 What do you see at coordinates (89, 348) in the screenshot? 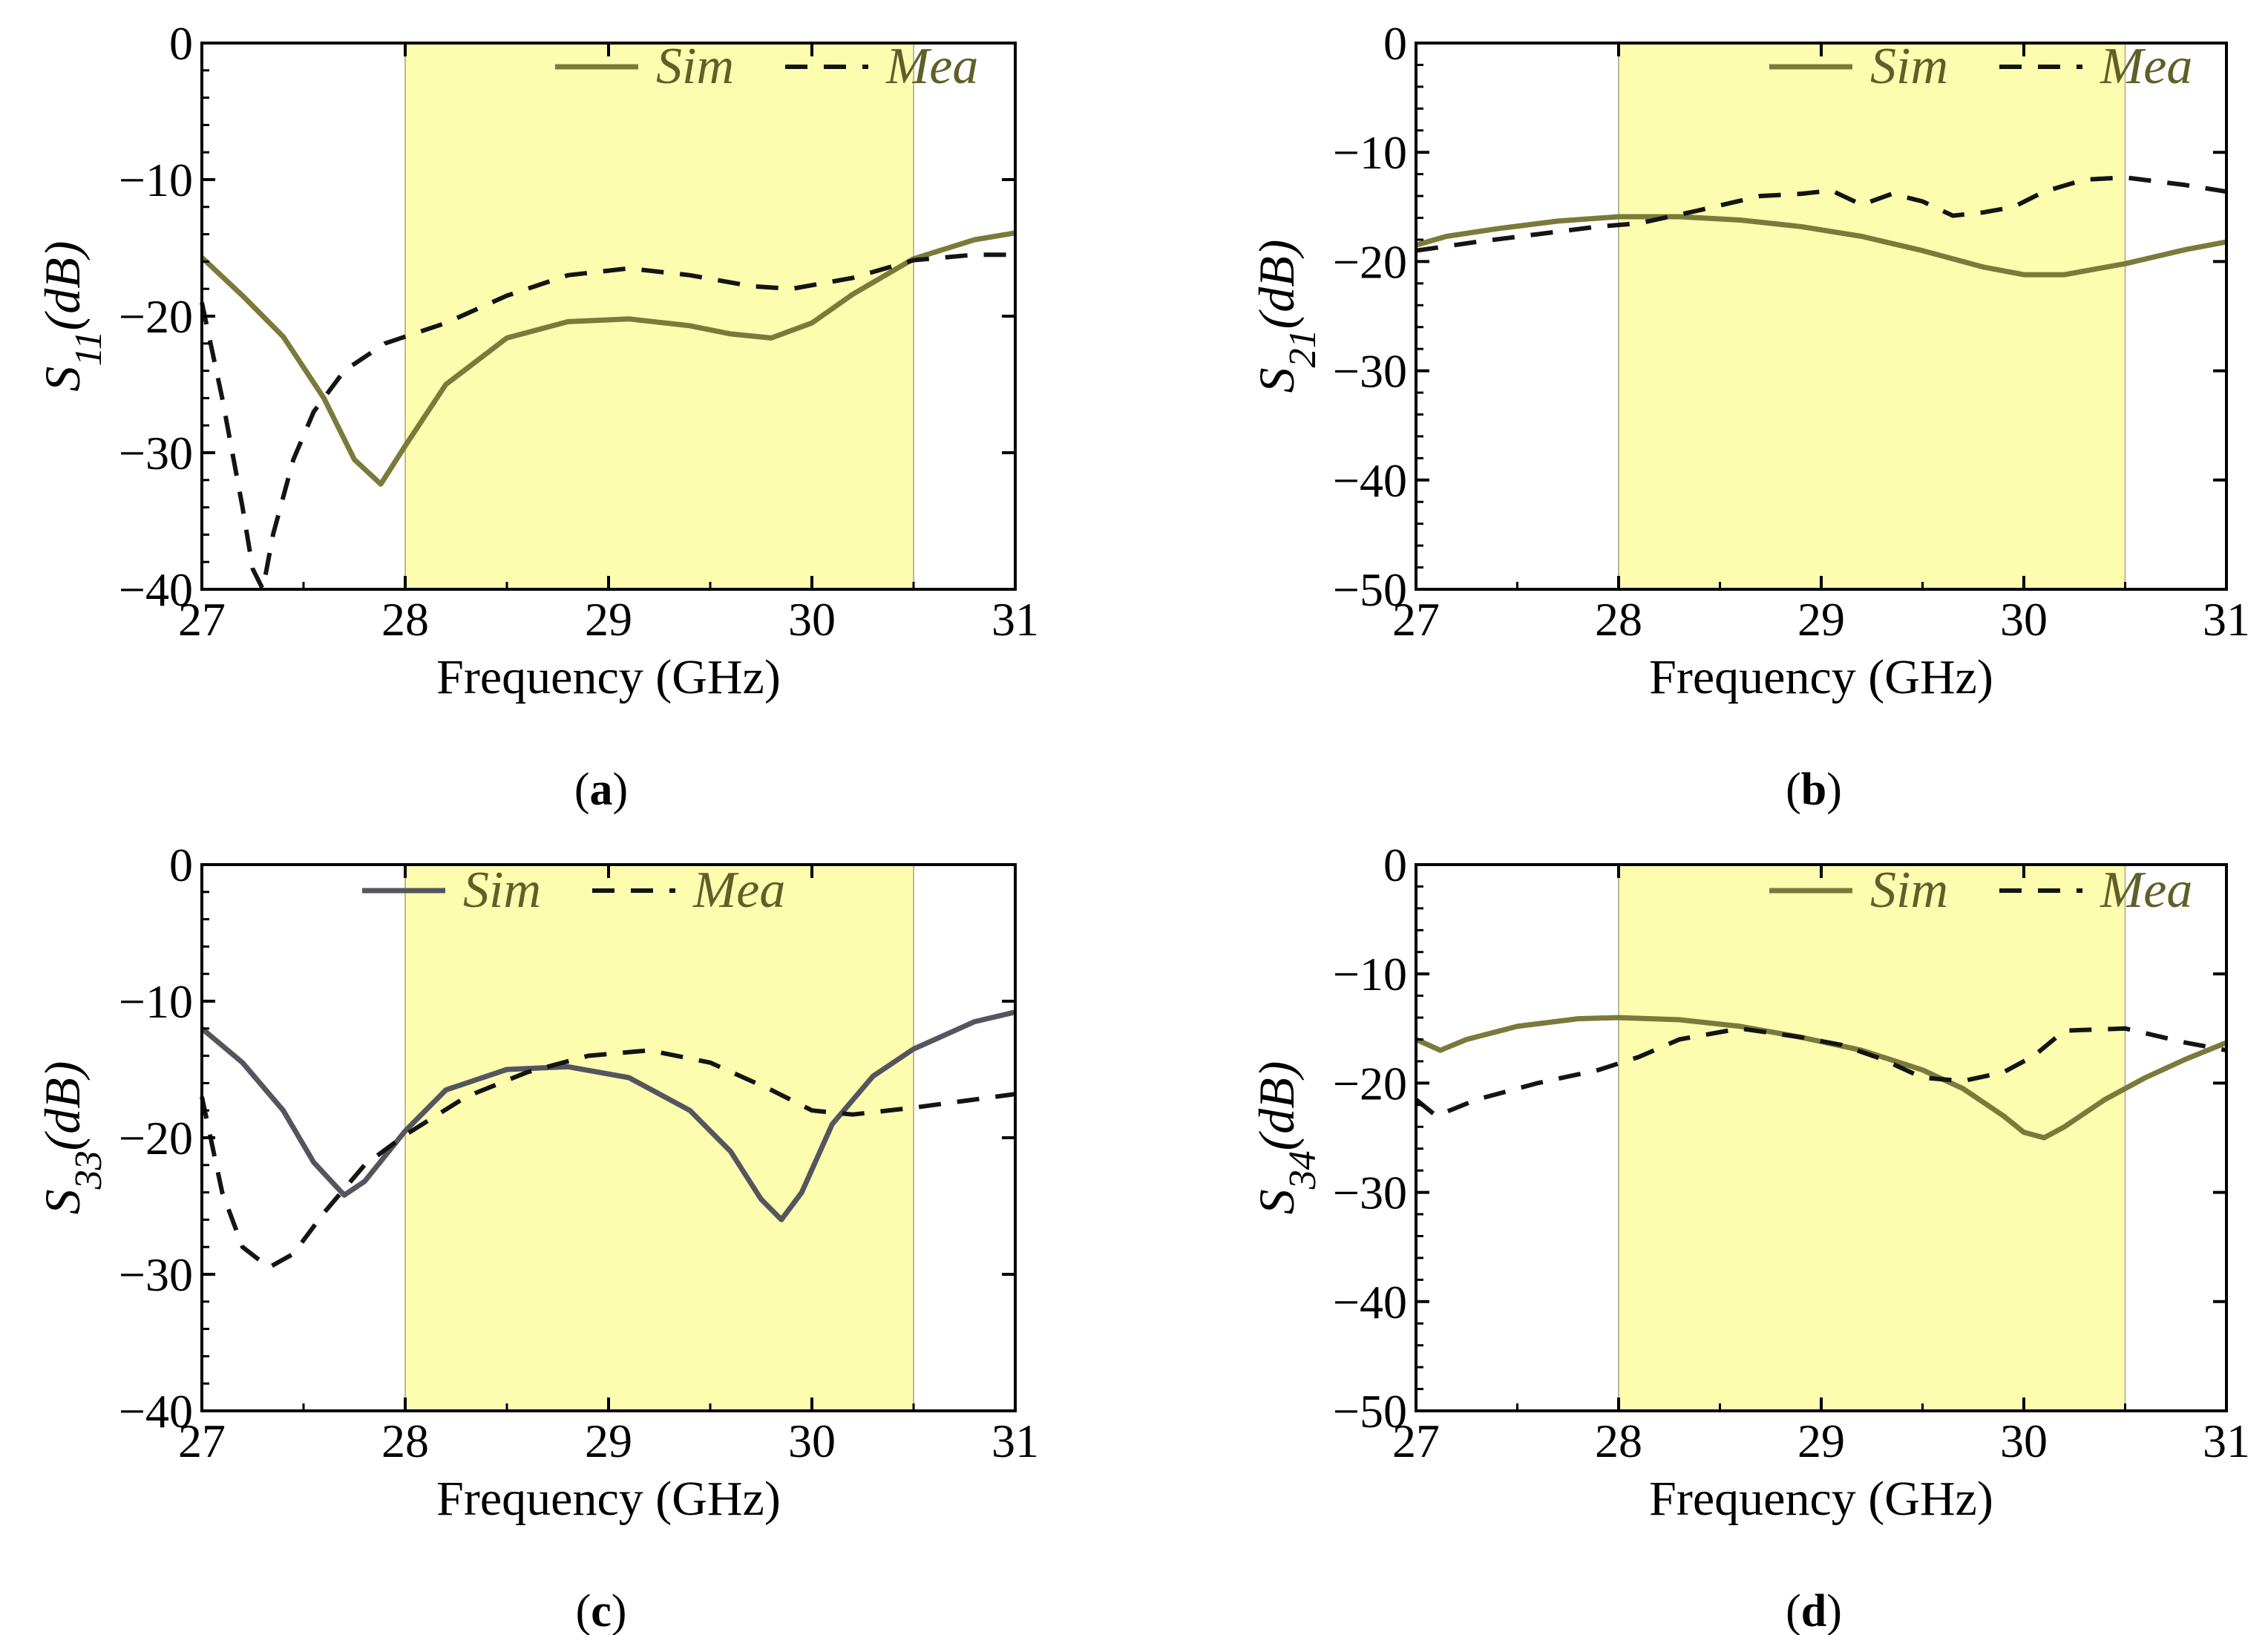
I see `y-label-subscript: 11` at bounding box center [89, 348].